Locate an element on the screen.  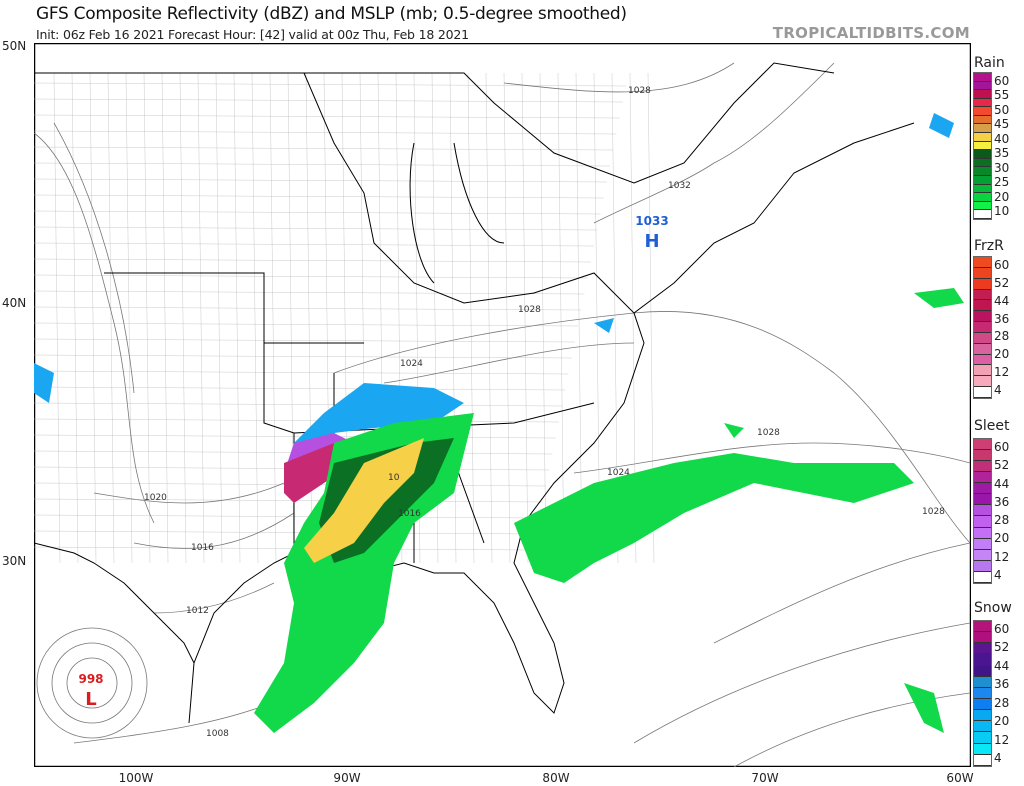
legend-label: 25 is located at coordinates (1002, 182).